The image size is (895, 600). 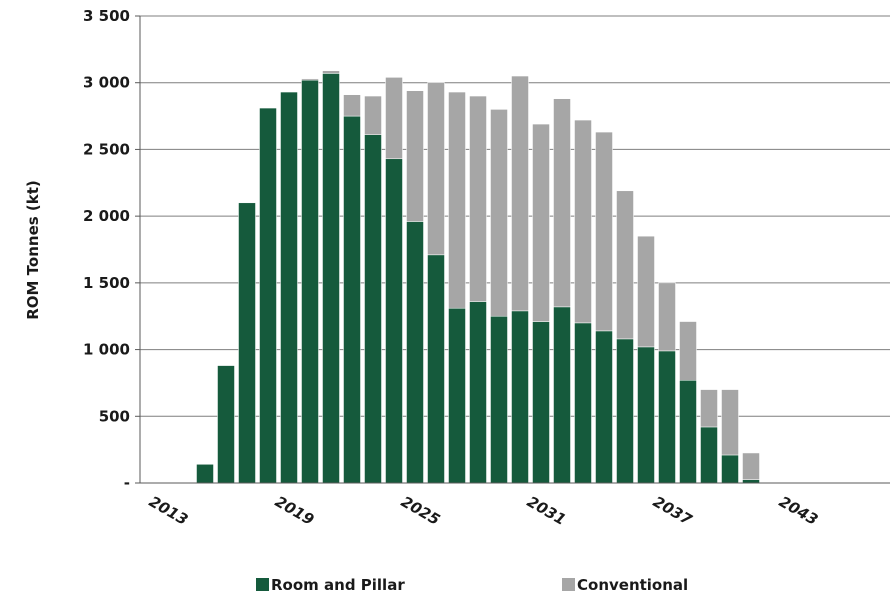 What do you see at coordinates (667, 417) in the screenshot?
I see `bar-room-and-pillar-2037` at bounding box center [667, 417].